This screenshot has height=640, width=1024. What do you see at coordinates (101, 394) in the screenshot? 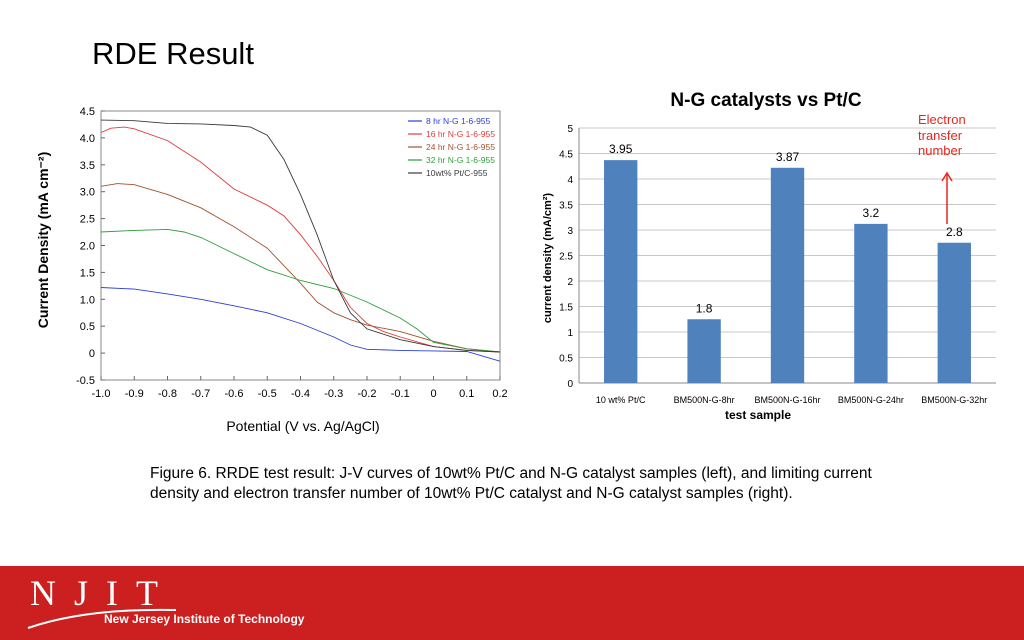
I see `x-tick-label: -1.0` at bounding box center [101, 394].